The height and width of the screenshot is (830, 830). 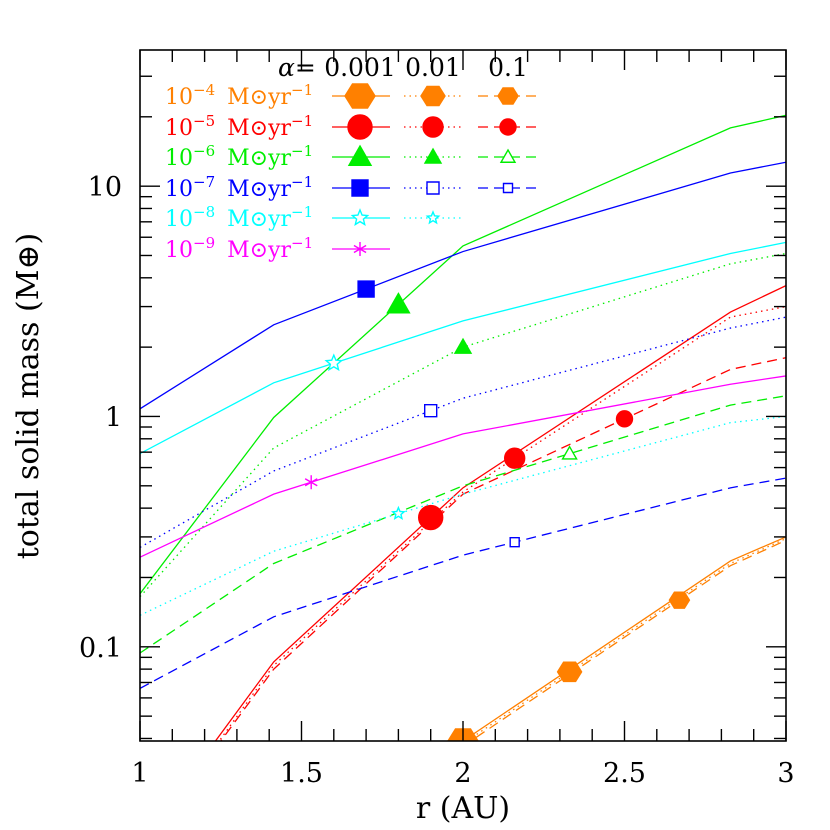 What do you see at coordinates (624, 773) in the screenshot?
I see `x-tick-label: 2.5` at bounding box center [624, 773].